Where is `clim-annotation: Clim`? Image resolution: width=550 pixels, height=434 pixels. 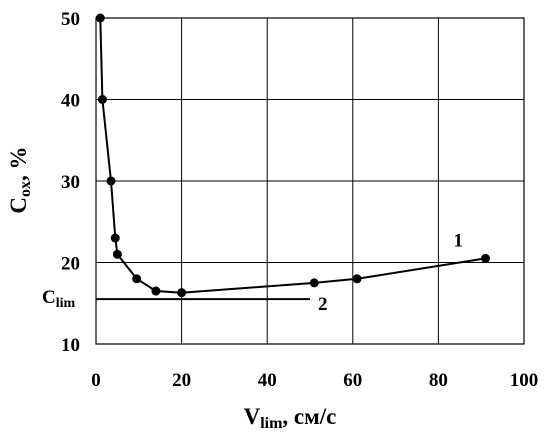
clim-annotation: Clim is located at coordinates (59, 299).